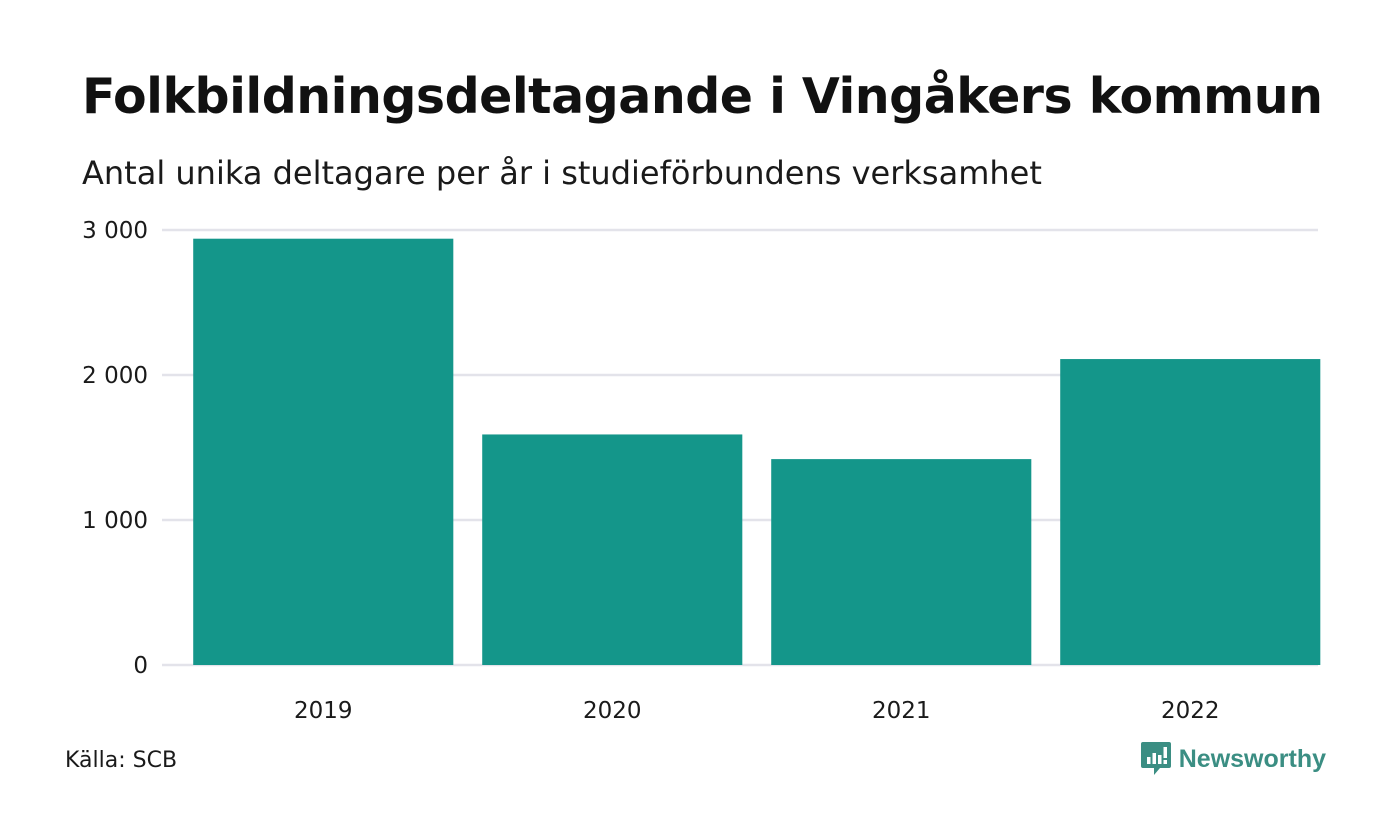  Describe the element at coordinates (140, 666) in the screenshot. I see `y-tick-label: 0` at that location.